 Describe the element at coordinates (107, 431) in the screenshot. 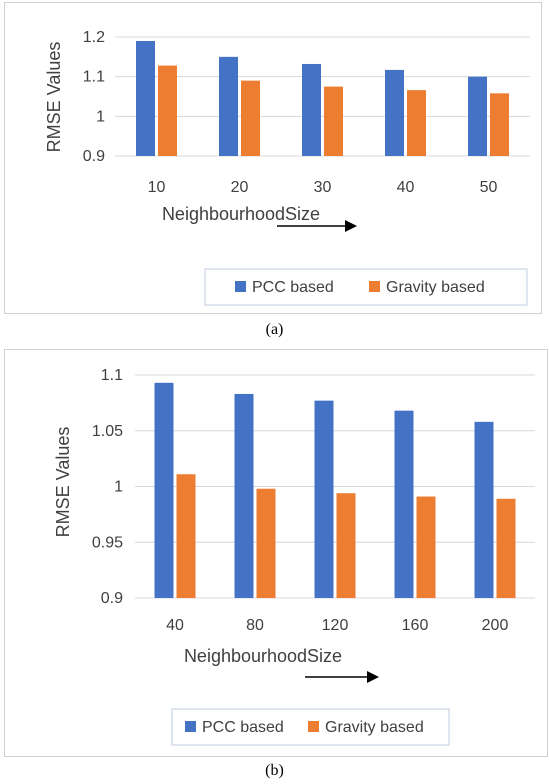

I see `y-tick-label: 1.05` at that location.